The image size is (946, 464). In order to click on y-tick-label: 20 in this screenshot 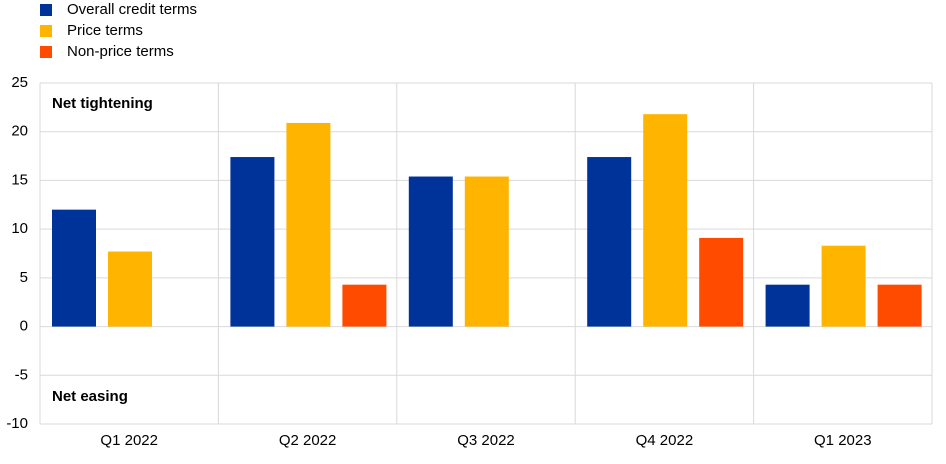, I will do `click(19, 131)`.